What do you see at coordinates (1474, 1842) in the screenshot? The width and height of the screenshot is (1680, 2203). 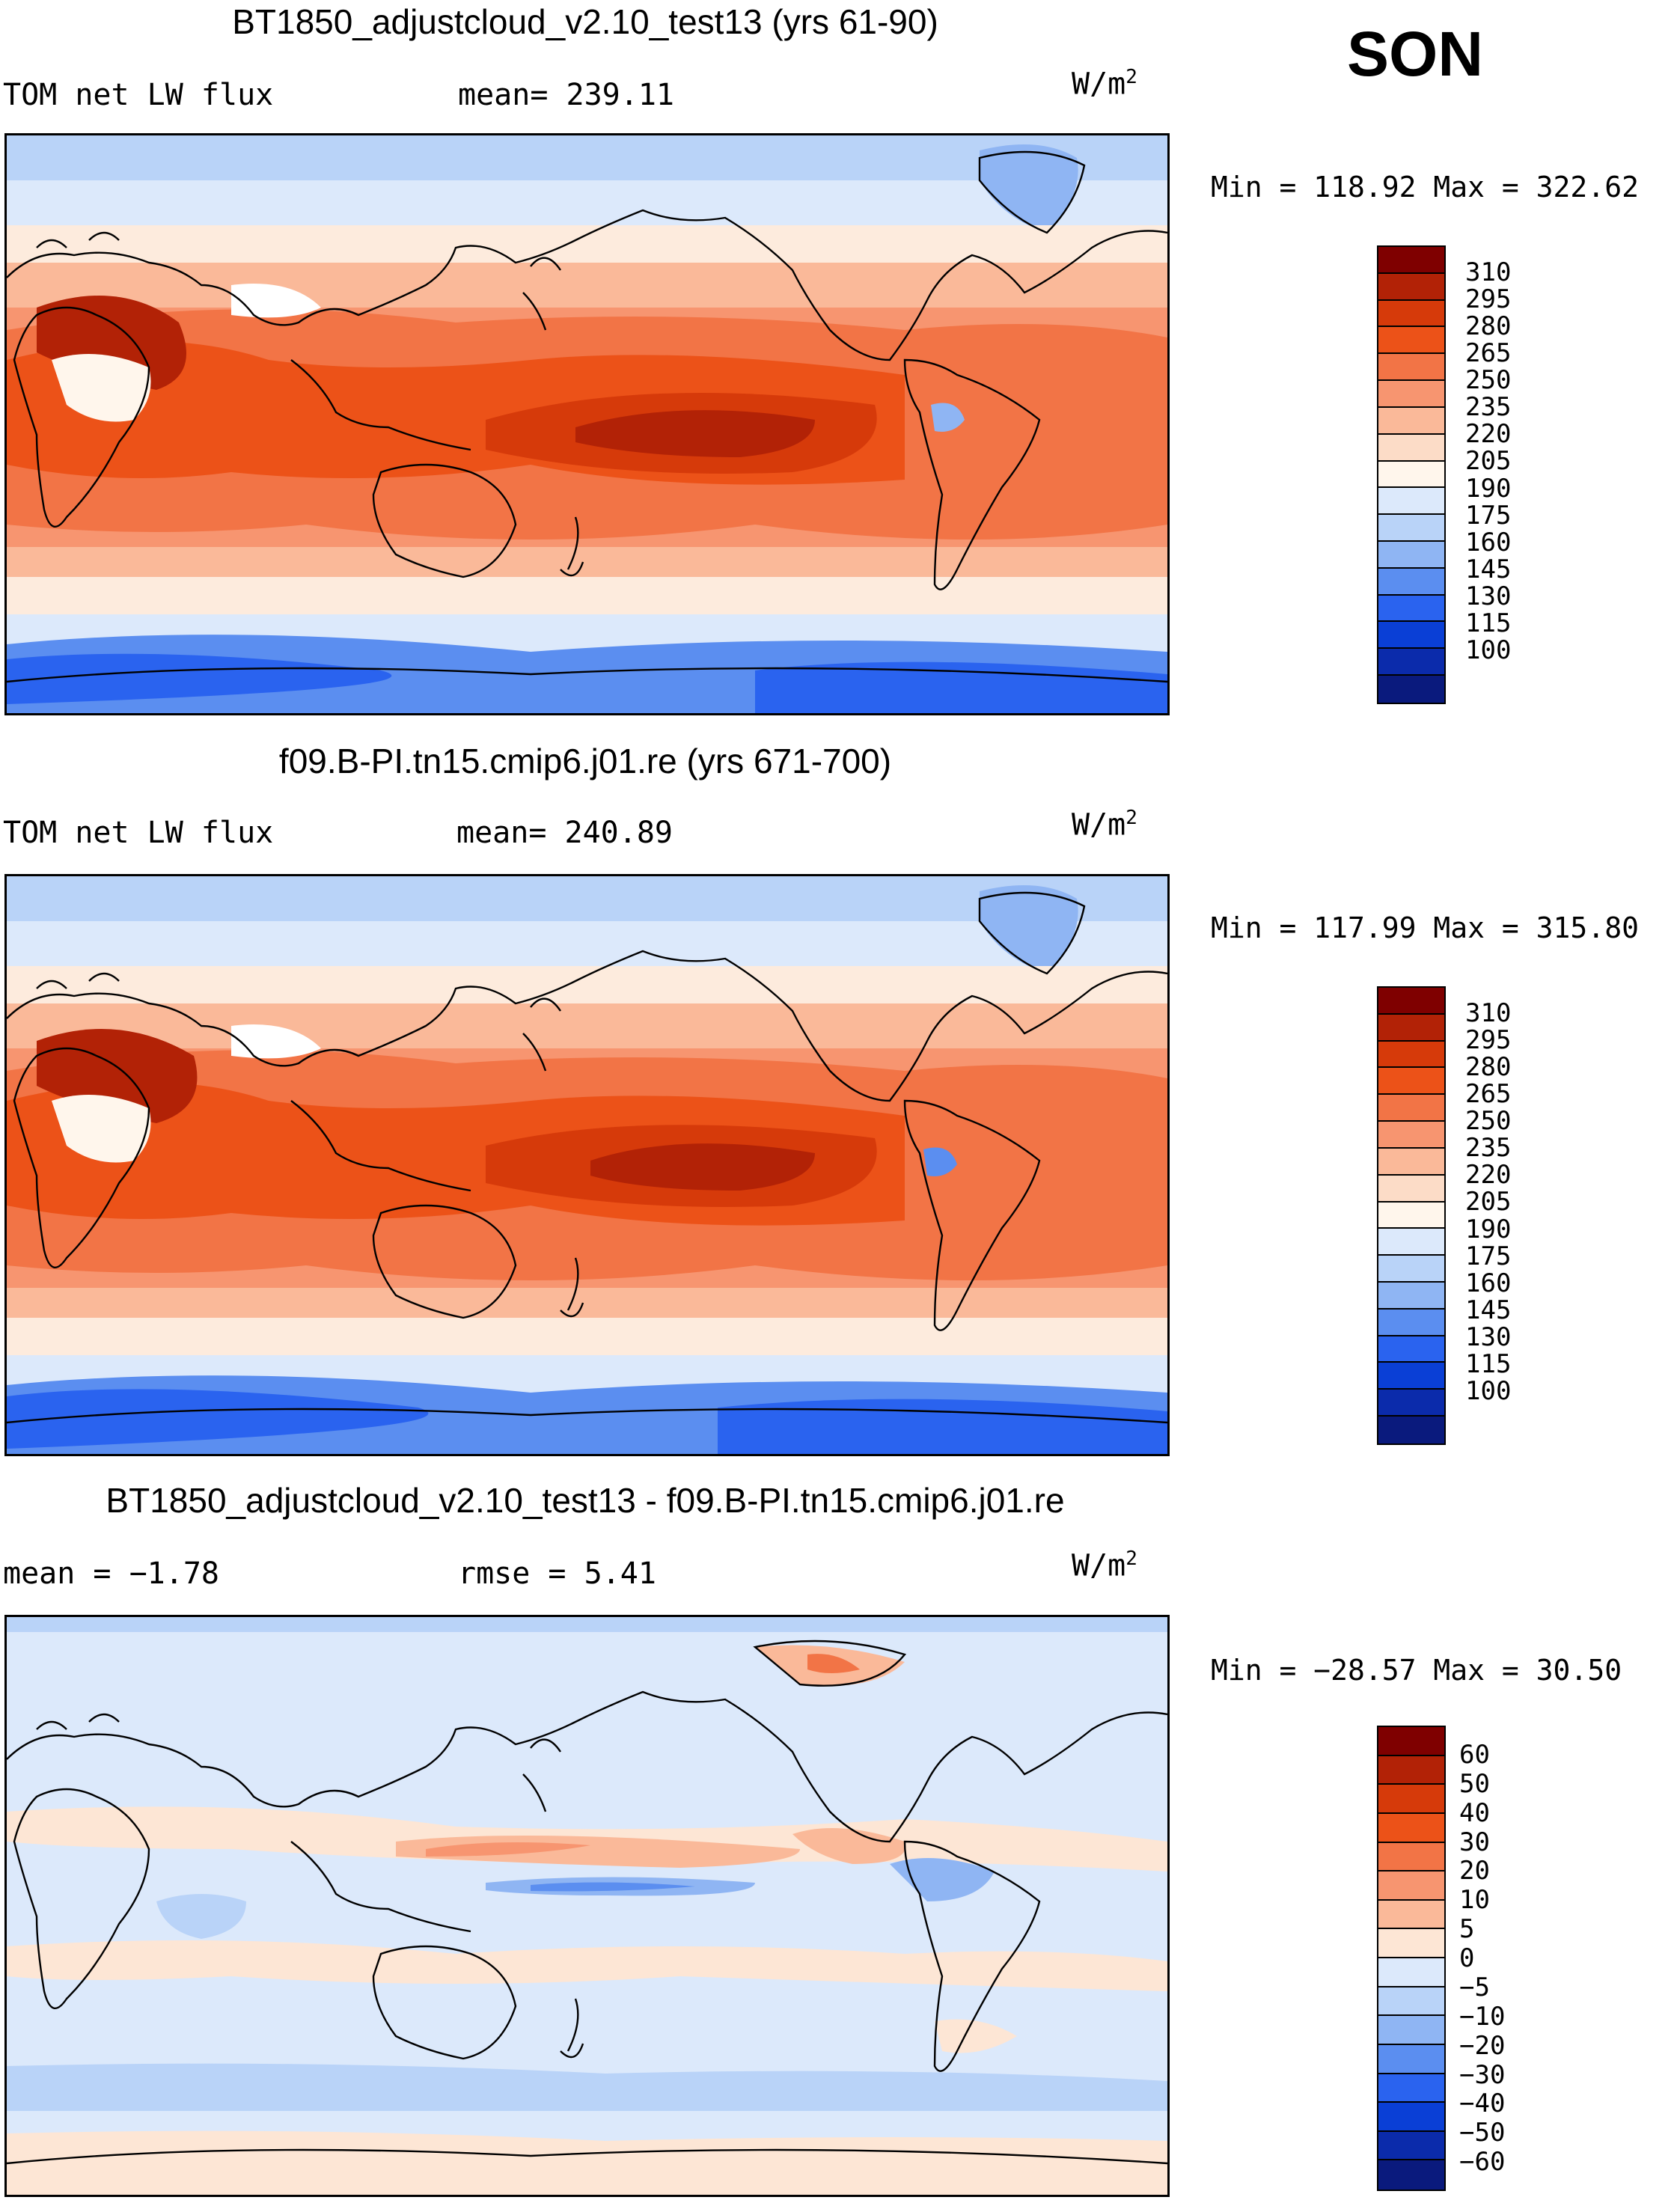 I see `colorbar-tick-label: 30` at bounding box center [1474, 1842].